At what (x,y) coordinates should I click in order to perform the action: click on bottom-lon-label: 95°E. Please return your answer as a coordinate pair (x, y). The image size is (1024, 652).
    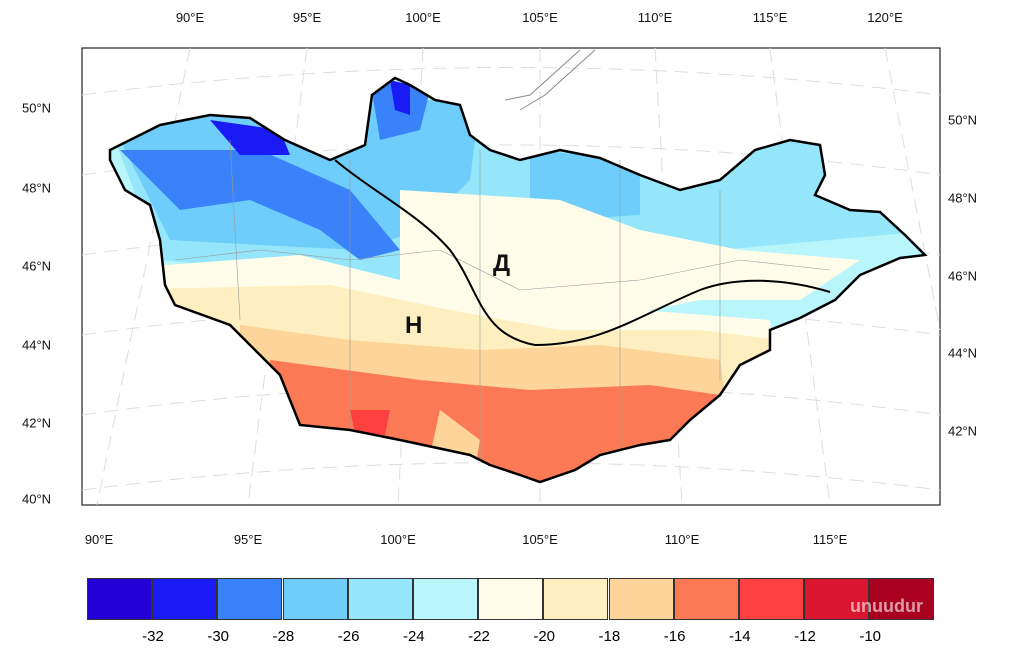
    Looking at the image, I should click on (248, 539).